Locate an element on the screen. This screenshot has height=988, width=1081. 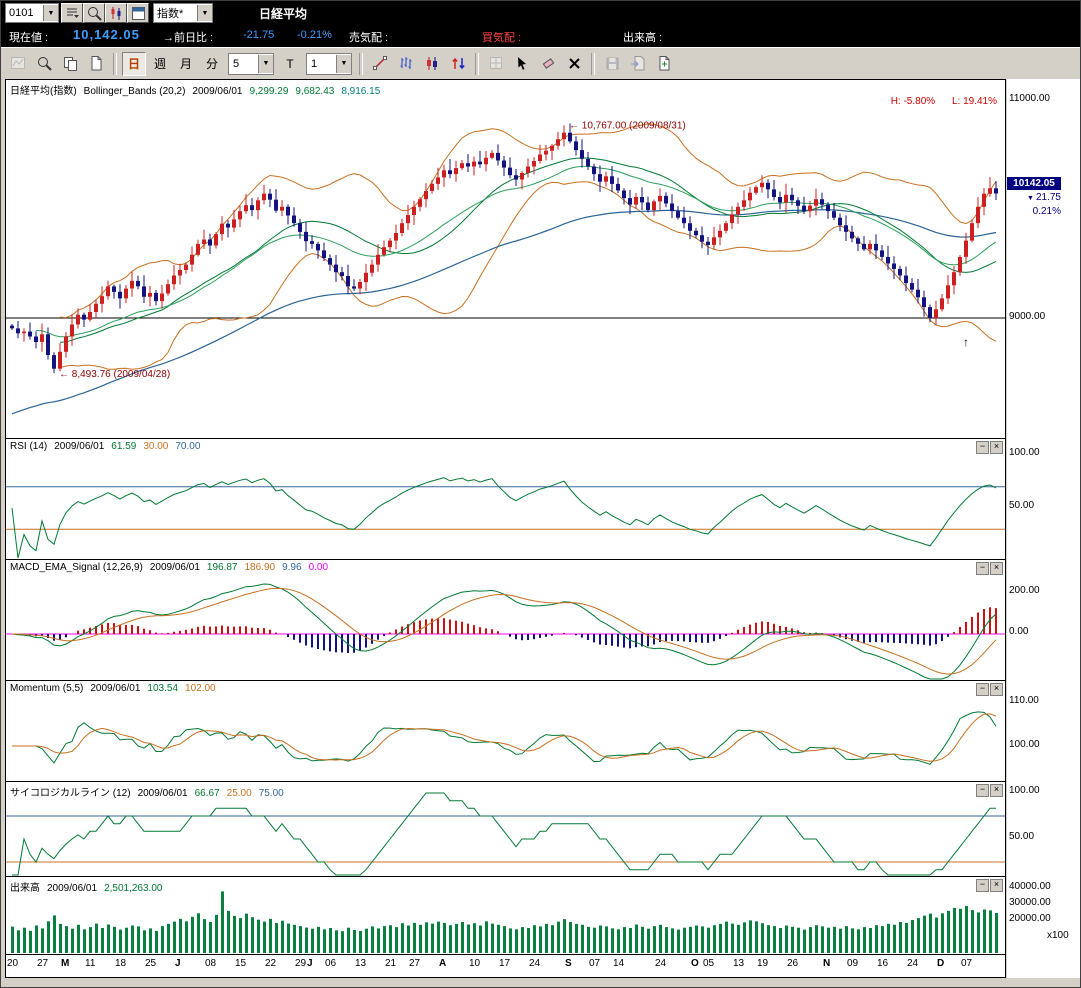
chart-settings-button is located at coordinates (116, 13).